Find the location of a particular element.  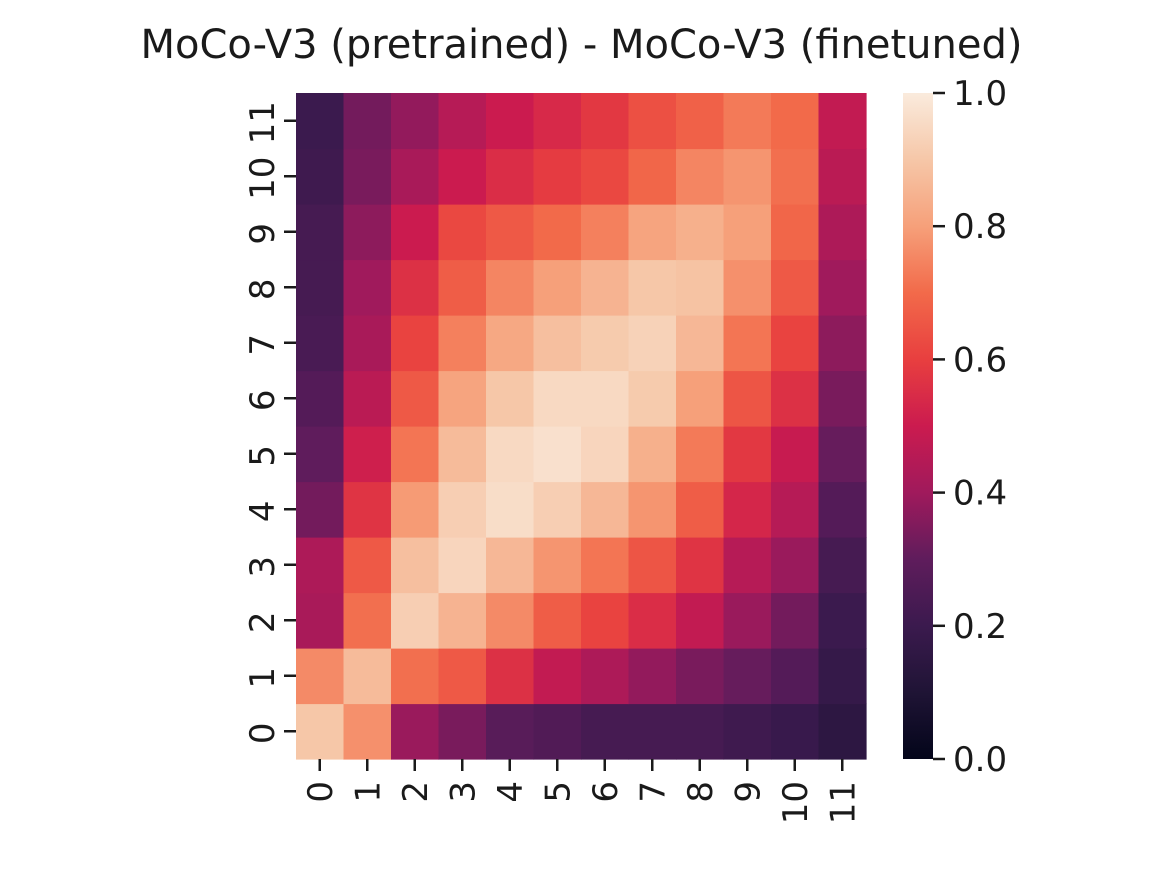

colorbar-axis: 0.0 0.2 0.4 0.6 0.8 1.0 is located at coordinates (970, 427).